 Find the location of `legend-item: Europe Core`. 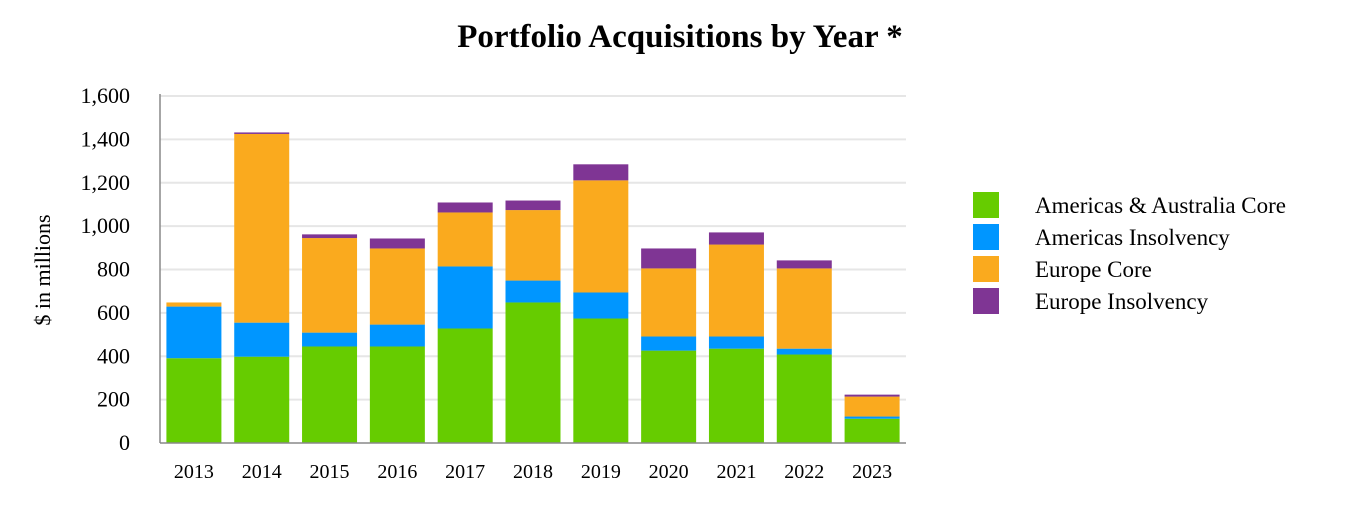

legend-item: Europe Core is located at coordinates (1062, 269).